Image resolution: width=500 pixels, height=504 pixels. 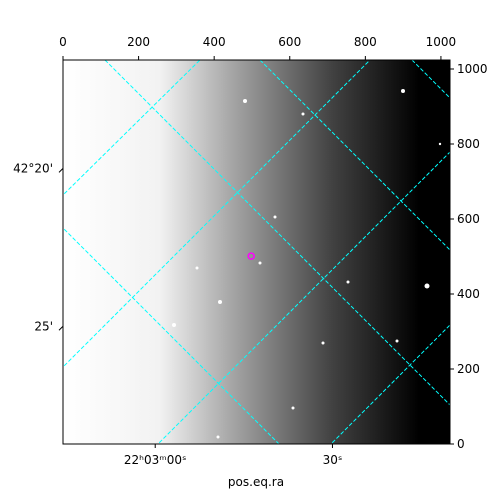 I want to click on x-tick-label: 0, so click(x=63, y=42).